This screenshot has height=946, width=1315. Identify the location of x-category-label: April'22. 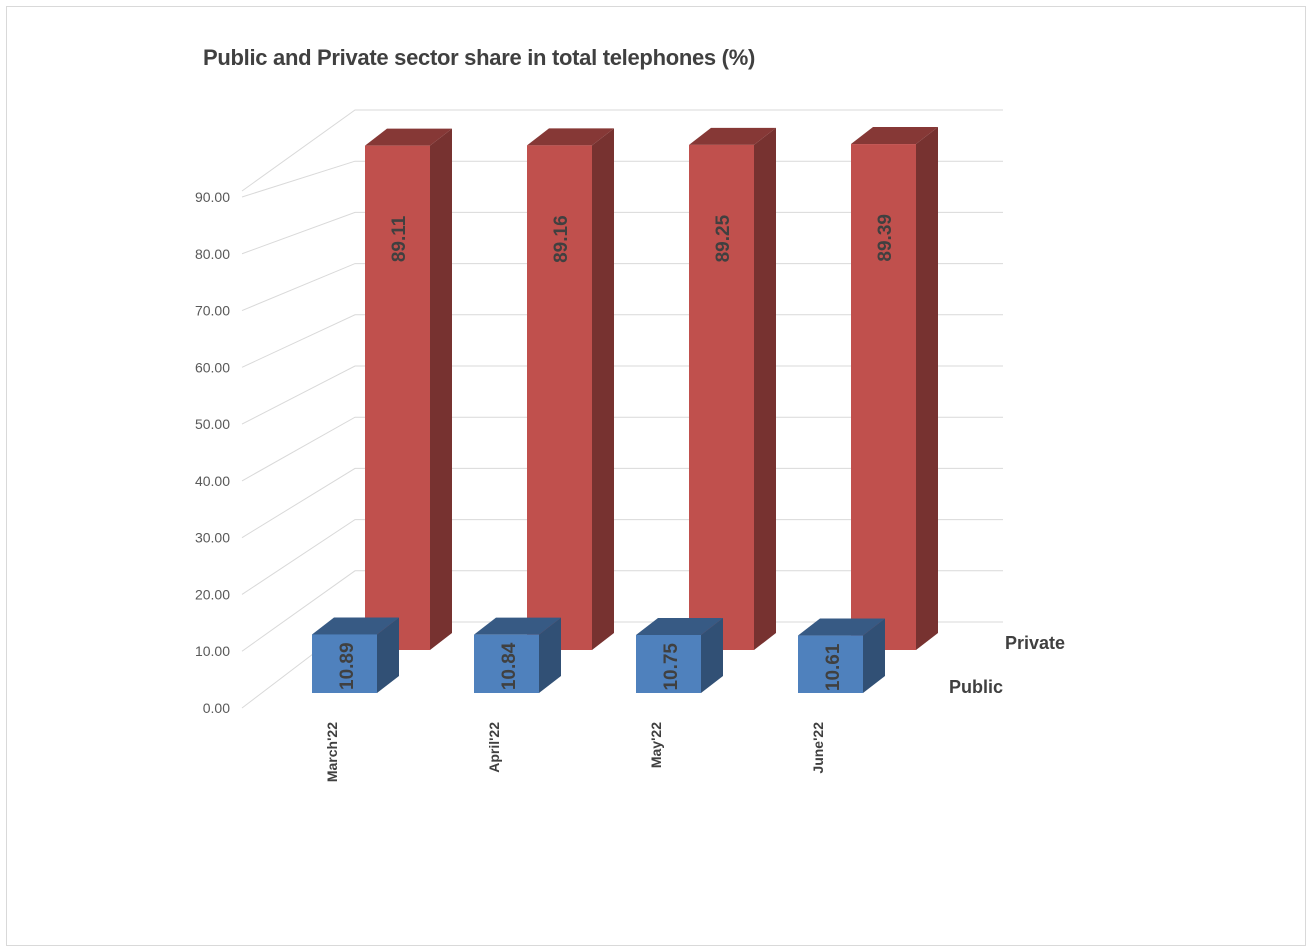
(494, 747).